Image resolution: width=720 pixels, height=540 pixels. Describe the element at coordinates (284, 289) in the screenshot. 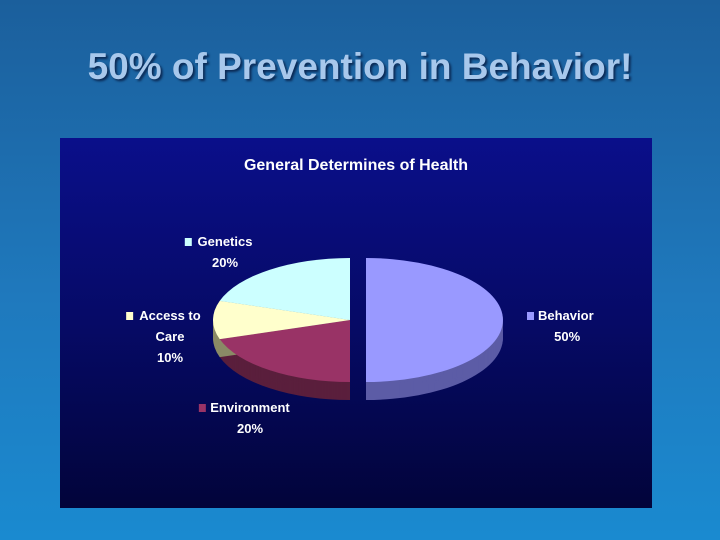

I see `pie-slice-genetics` at that location.